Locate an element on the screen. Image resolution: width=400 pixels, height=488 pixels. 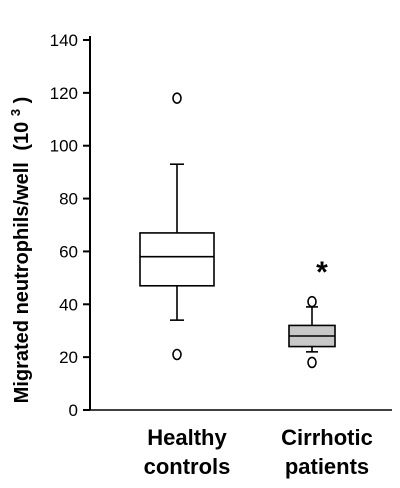
y-axis-label-text: Migrated neutrophils/well is located at coordinates (22, 282).